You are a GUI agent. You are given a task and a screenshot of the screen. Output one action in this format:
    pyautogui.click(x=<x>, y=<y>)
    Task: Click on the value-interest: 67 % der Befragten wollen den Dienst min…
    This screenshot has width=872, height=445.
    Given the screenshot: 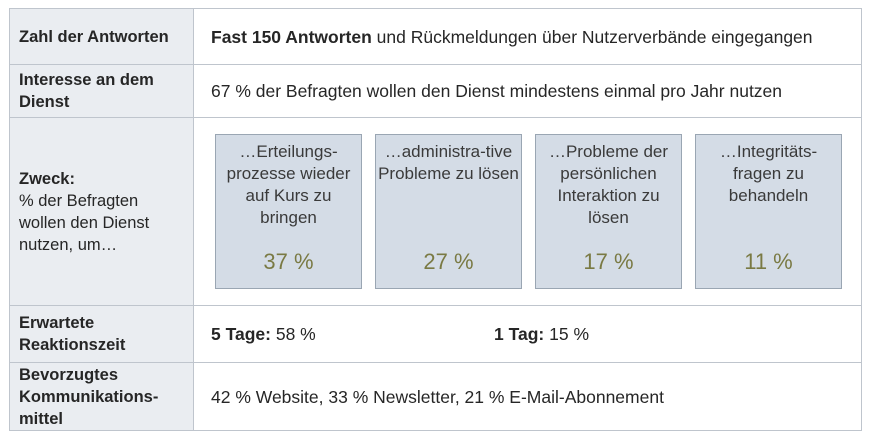 What is the action you would take?
    pyautogui.click(x=528, y=91)
    